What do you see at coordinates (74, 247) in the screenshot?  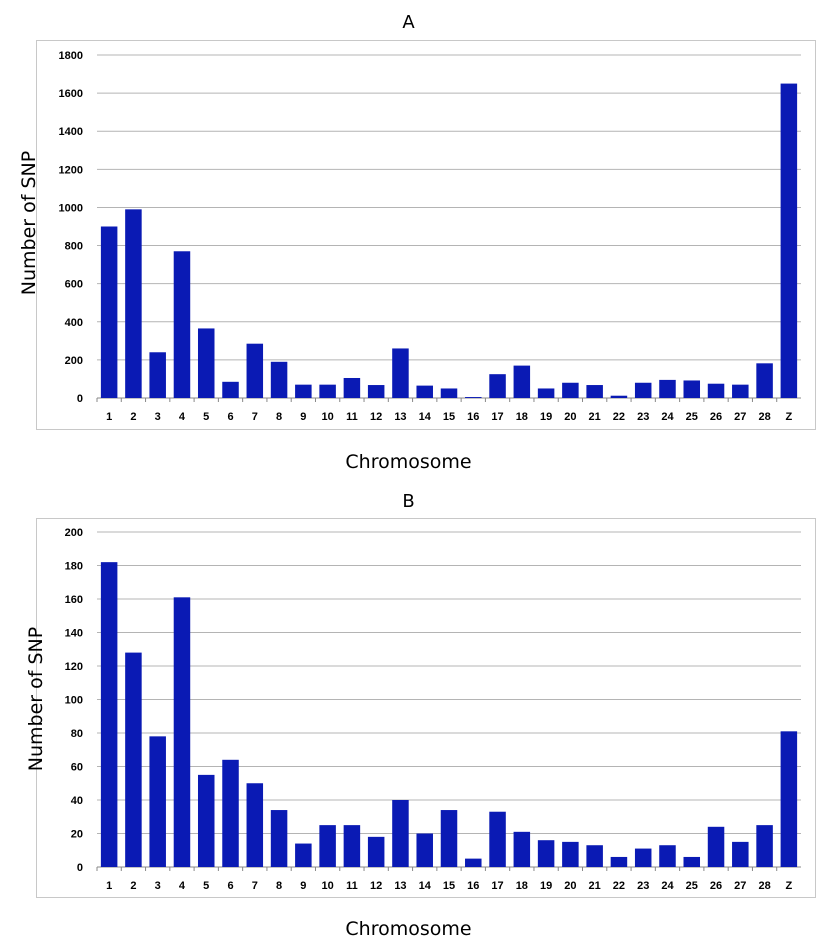 I see `y-tick-label: 800` at bounding box center [74, 247].